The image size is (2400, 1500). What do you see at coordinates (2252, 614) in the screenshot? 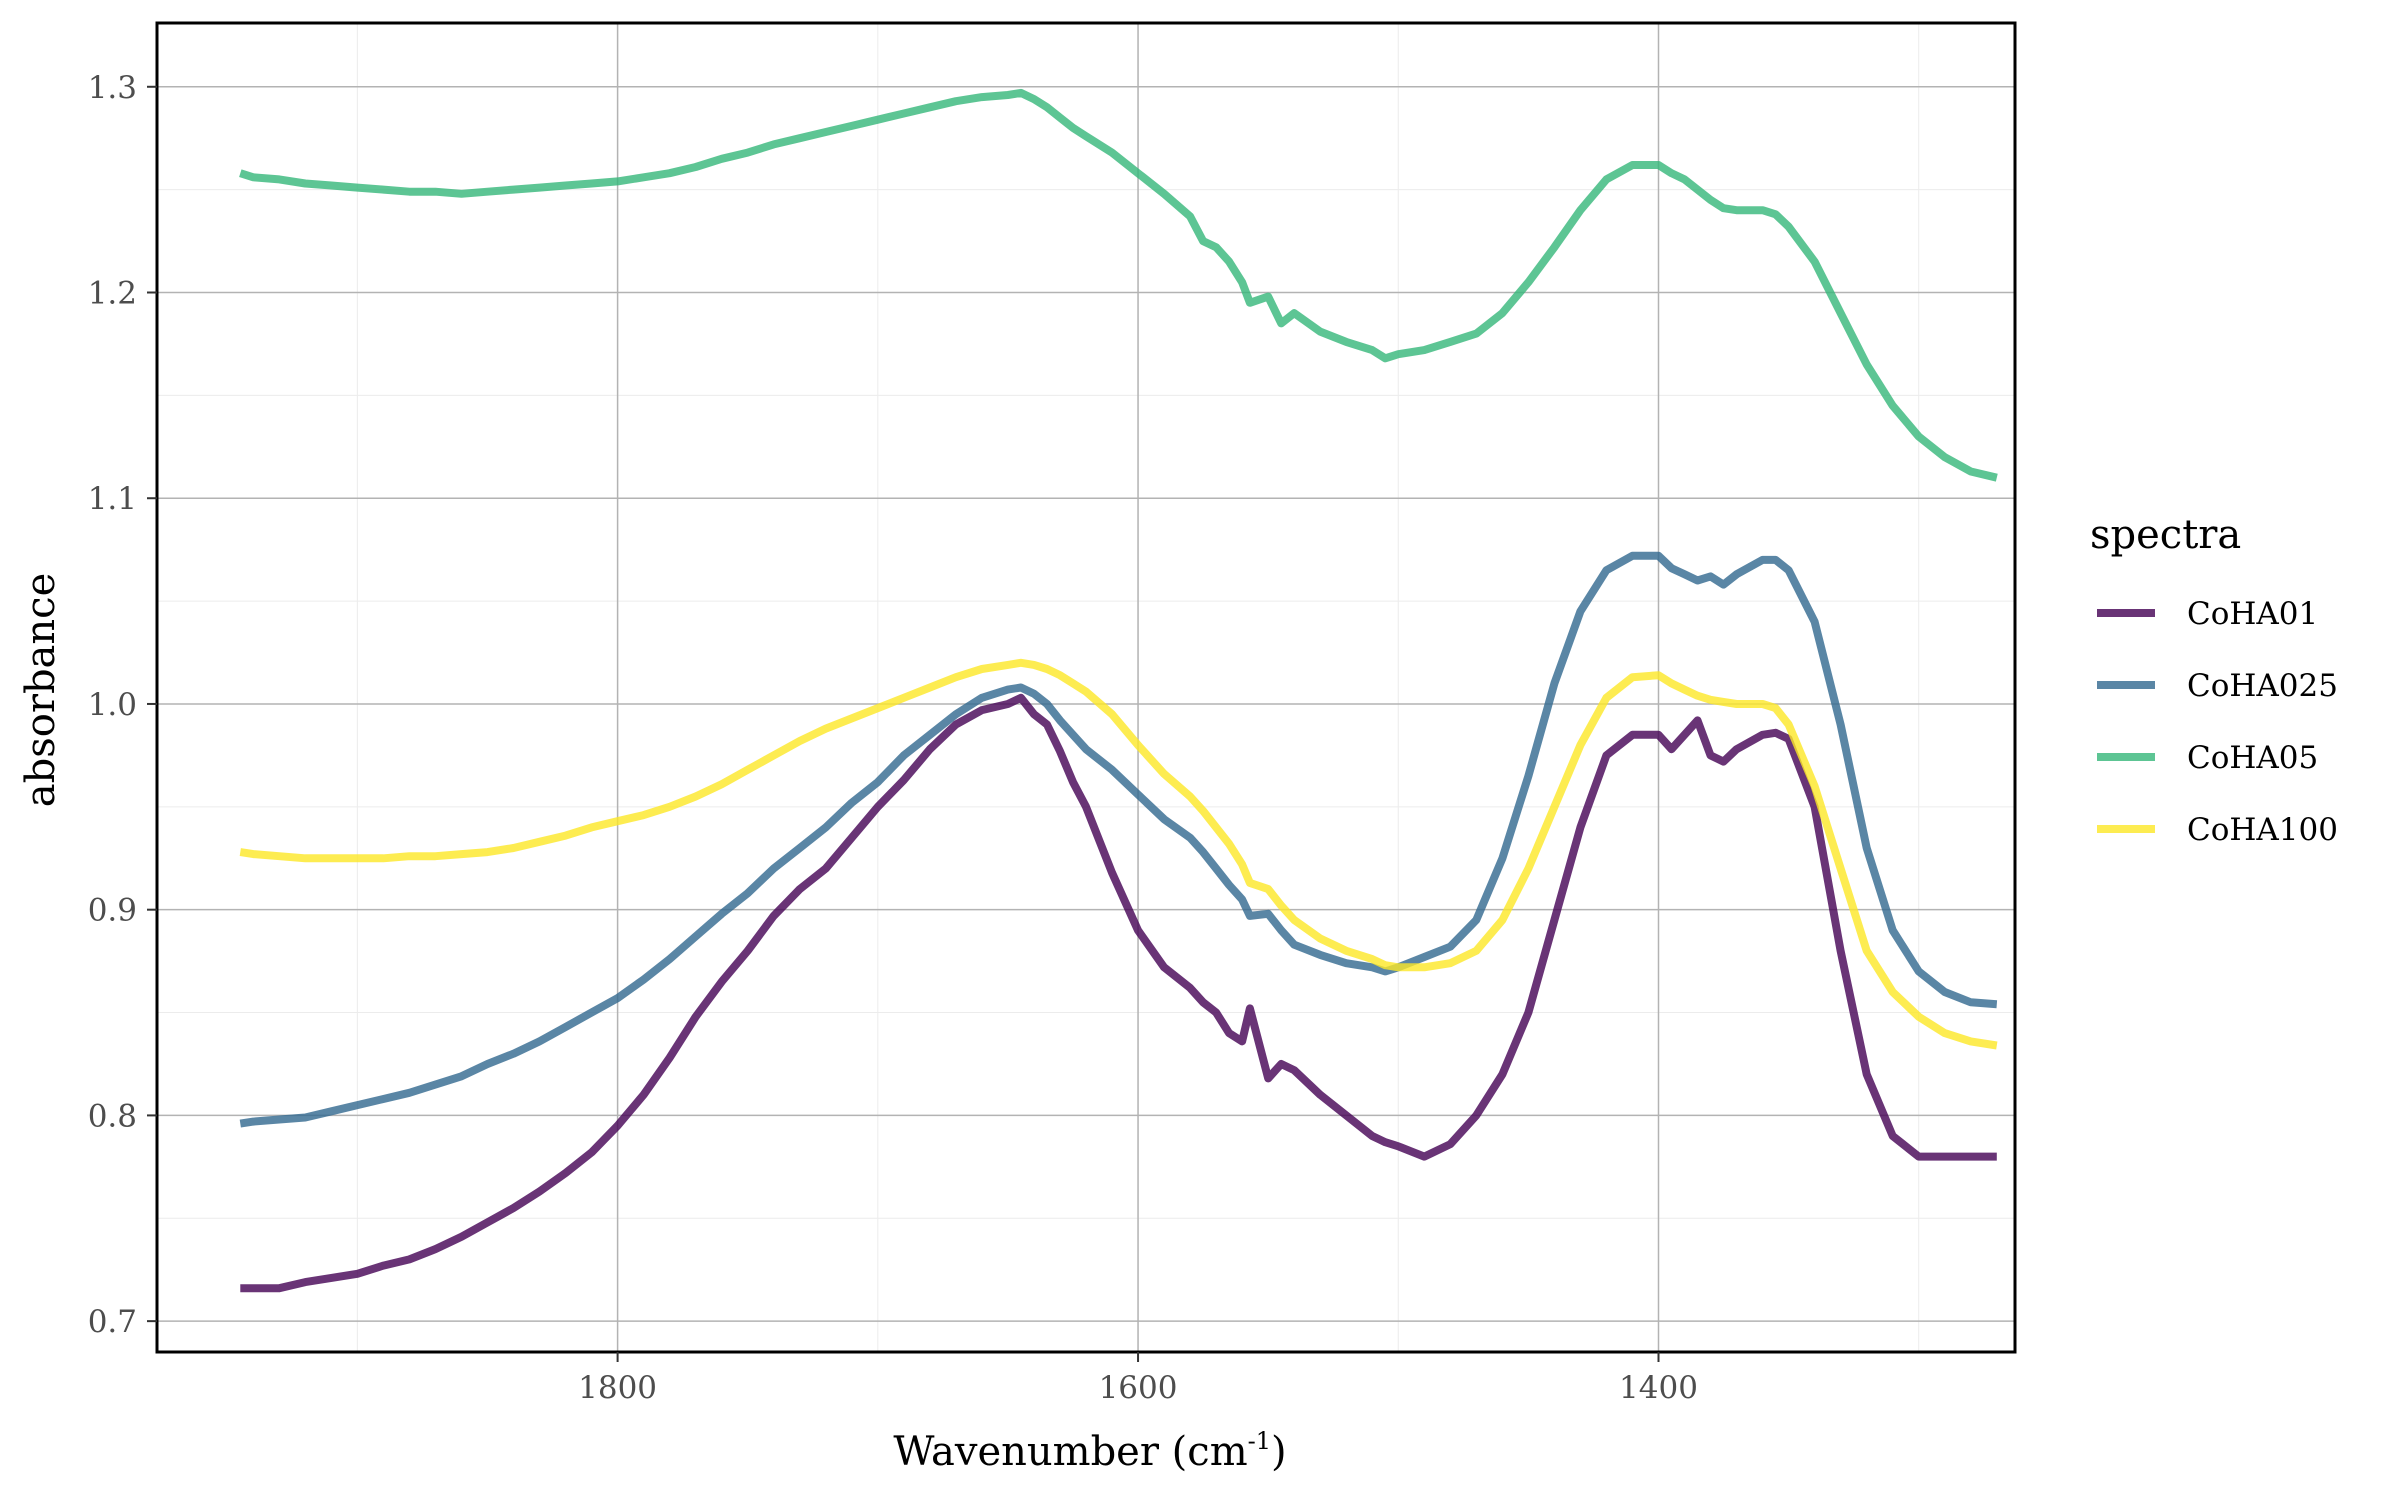
I see `legend-label-coha01: CoHA01` at bounding box center [2252, 614].